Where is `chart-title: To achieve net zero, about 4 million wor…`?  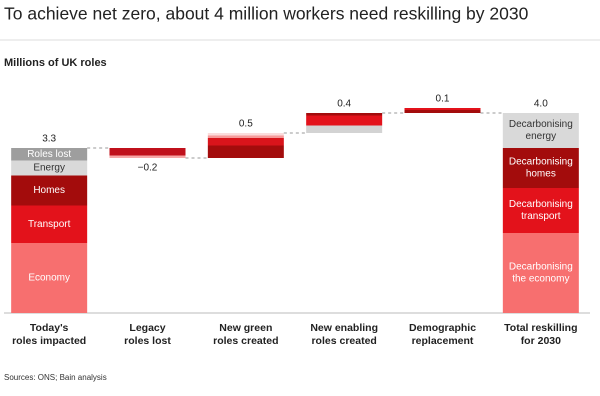 chart-title: To achieve net zero, about 4 million wor… is located at coordinates (266, 14).